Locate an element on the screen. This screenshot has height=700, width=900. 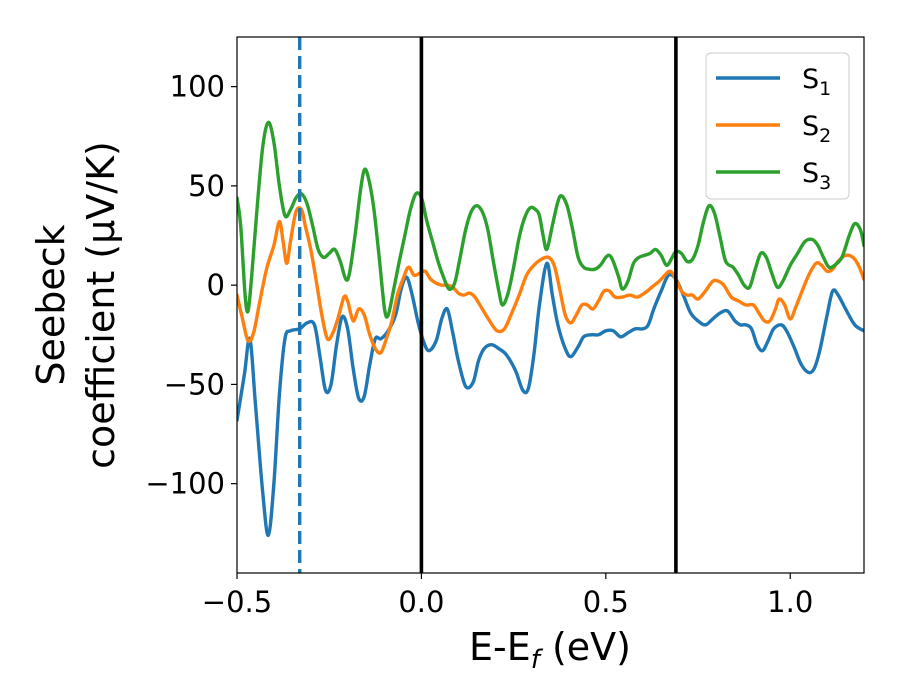
legend-label-s1: S1 is located at coordinates (816, 82).